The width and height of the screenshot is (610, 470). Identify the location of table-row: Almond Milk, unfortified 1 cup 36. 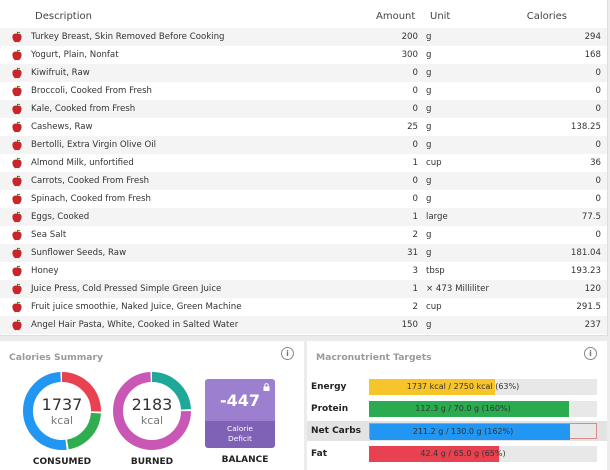
(303, 163).